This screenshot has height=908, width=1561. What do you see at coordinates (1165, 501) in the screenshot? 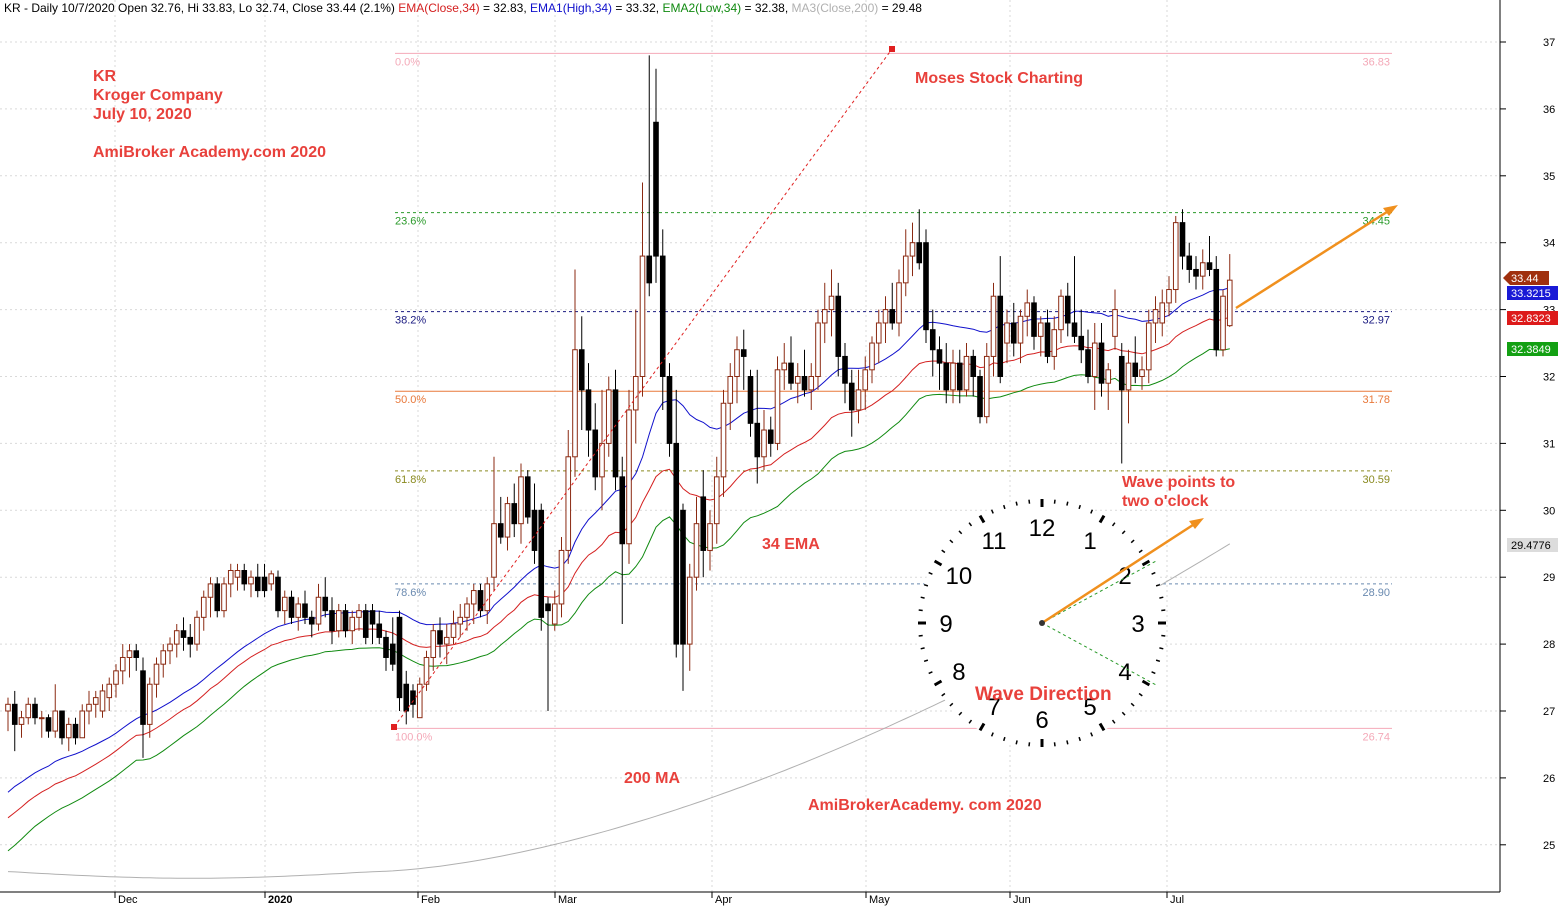
I see `annotation-wave-points-2: two o'clock` at bounding box center [1165, 501].